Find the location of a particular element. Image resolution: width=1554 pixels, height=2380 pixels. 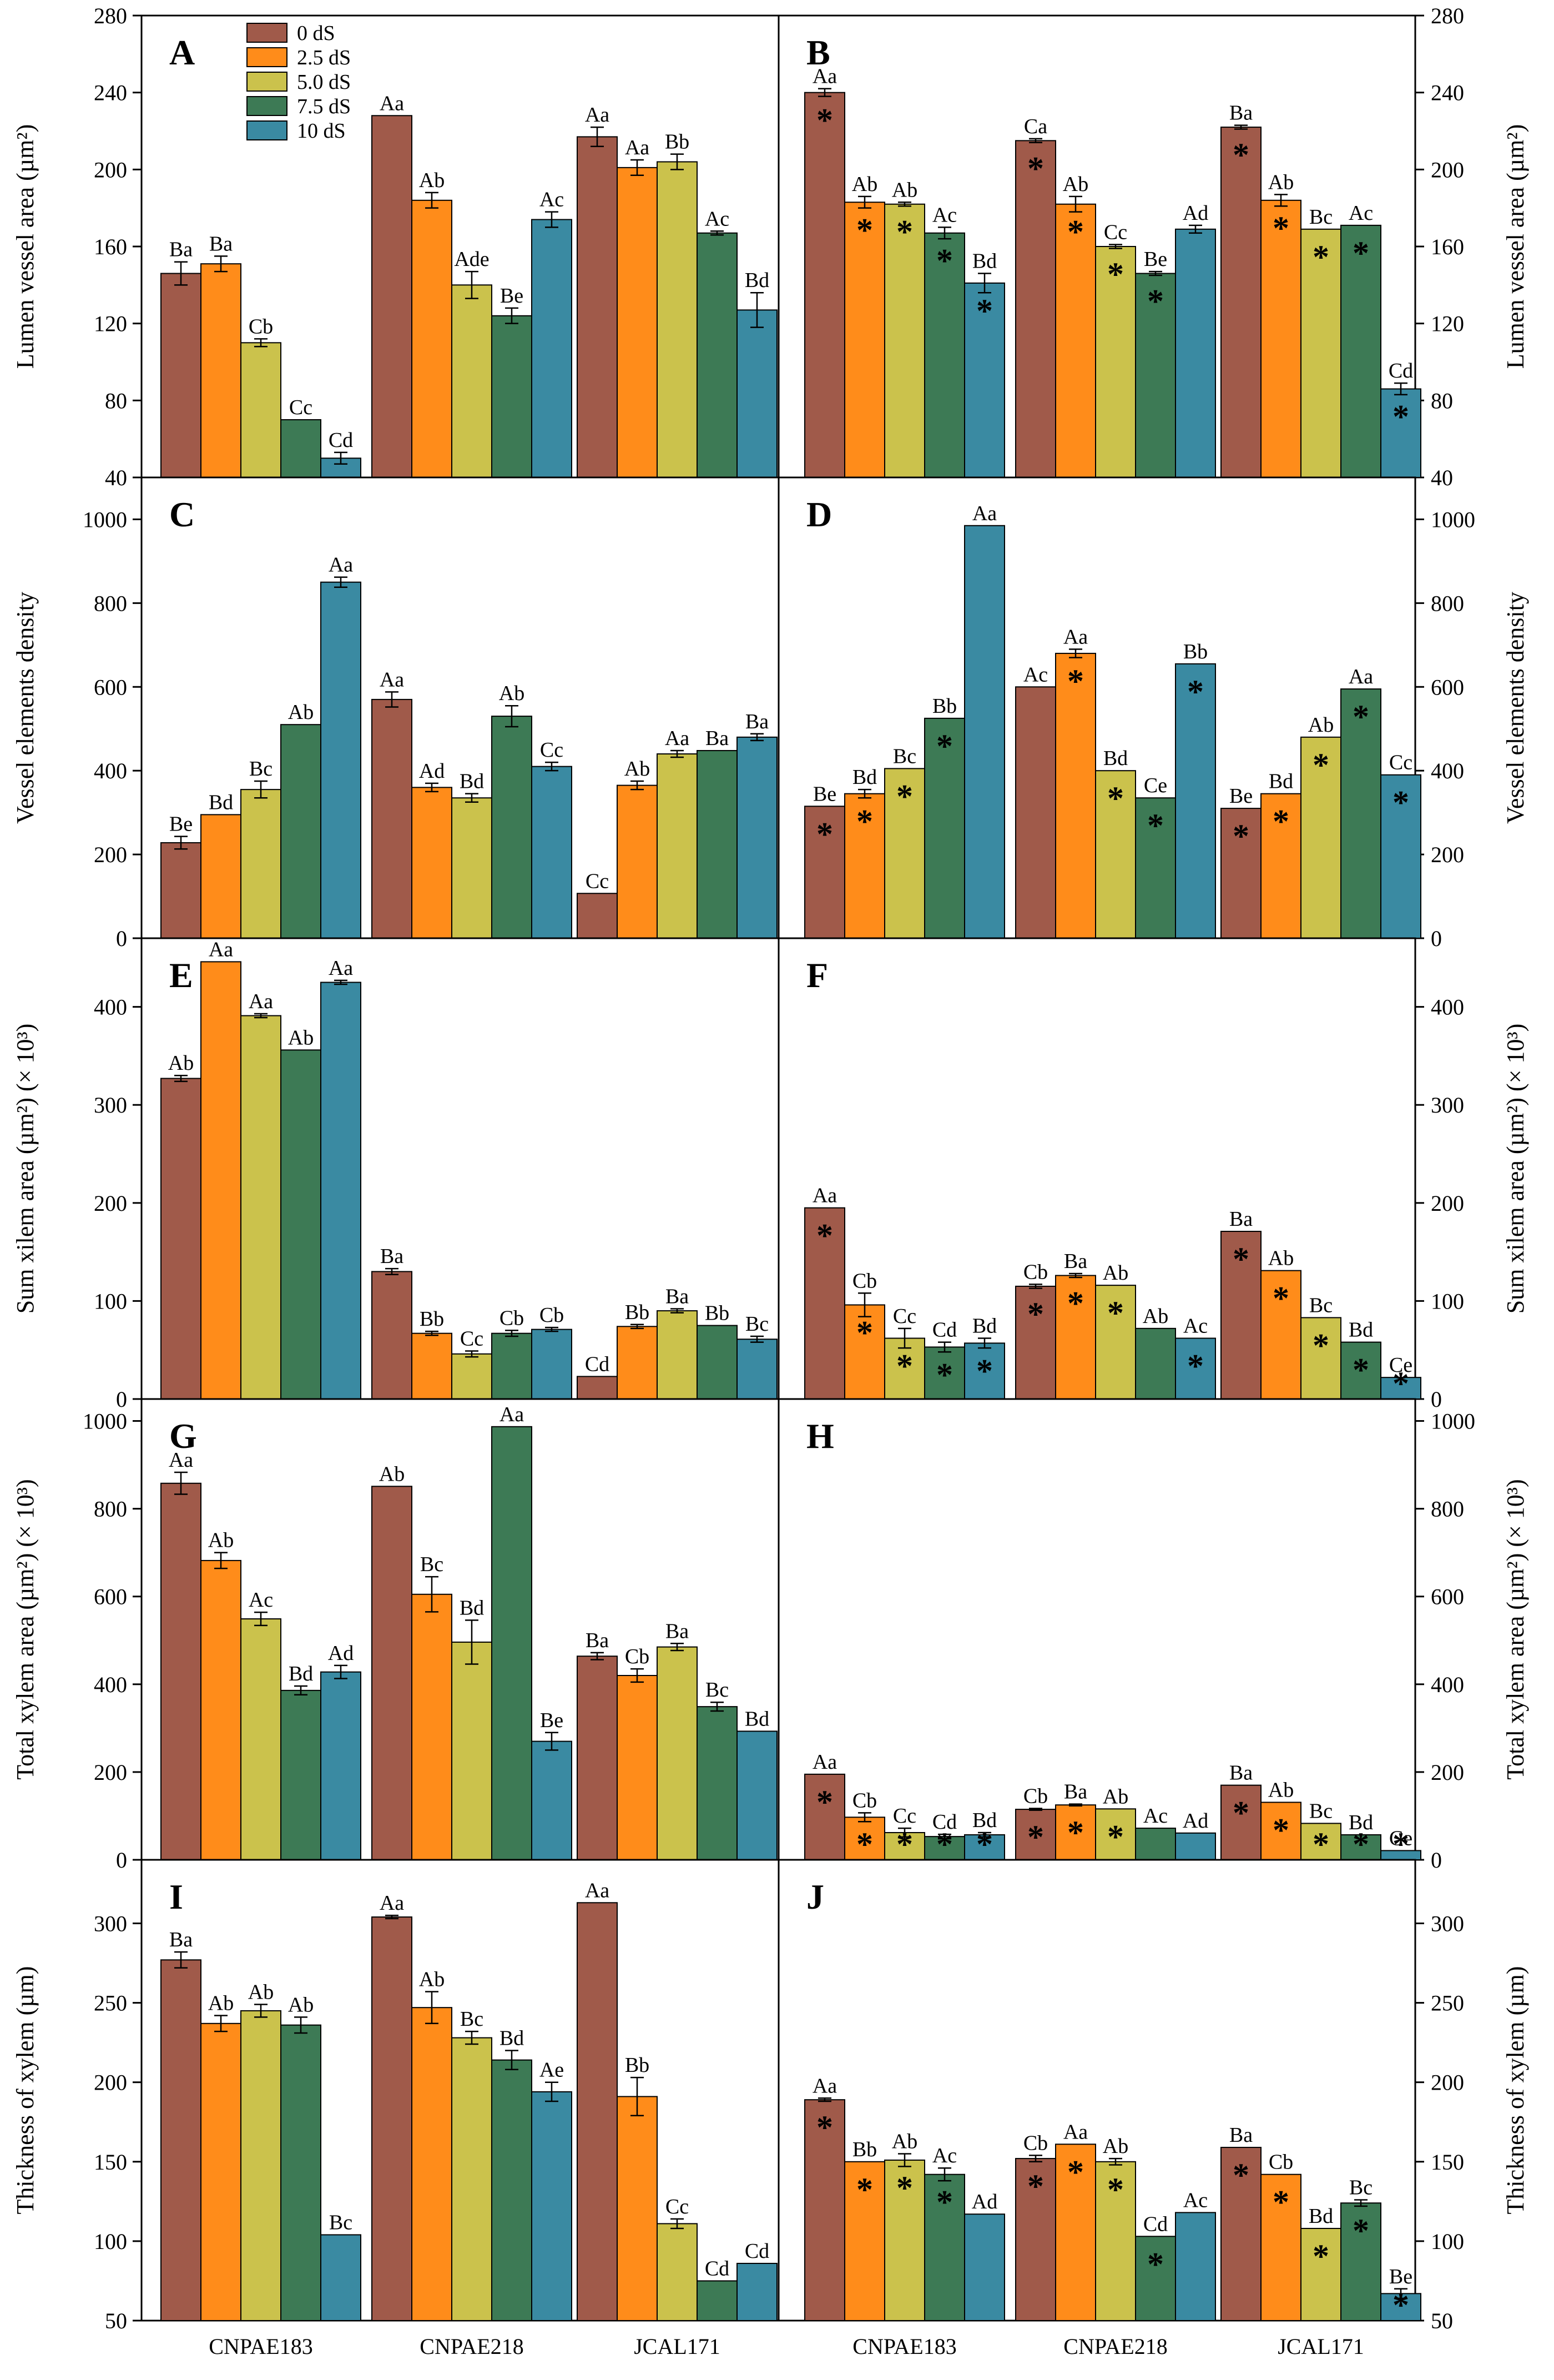

y-tick-label: 150 is located at coordinates (1448, 2162).